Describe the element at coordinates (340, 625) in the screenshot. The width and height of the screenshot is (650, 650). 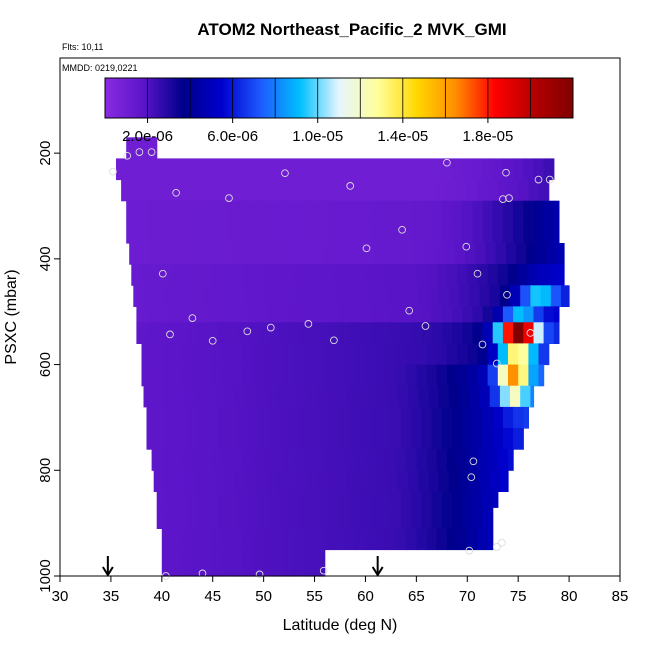
I see `x-axis-label: Latitude (deg N)` at that location.